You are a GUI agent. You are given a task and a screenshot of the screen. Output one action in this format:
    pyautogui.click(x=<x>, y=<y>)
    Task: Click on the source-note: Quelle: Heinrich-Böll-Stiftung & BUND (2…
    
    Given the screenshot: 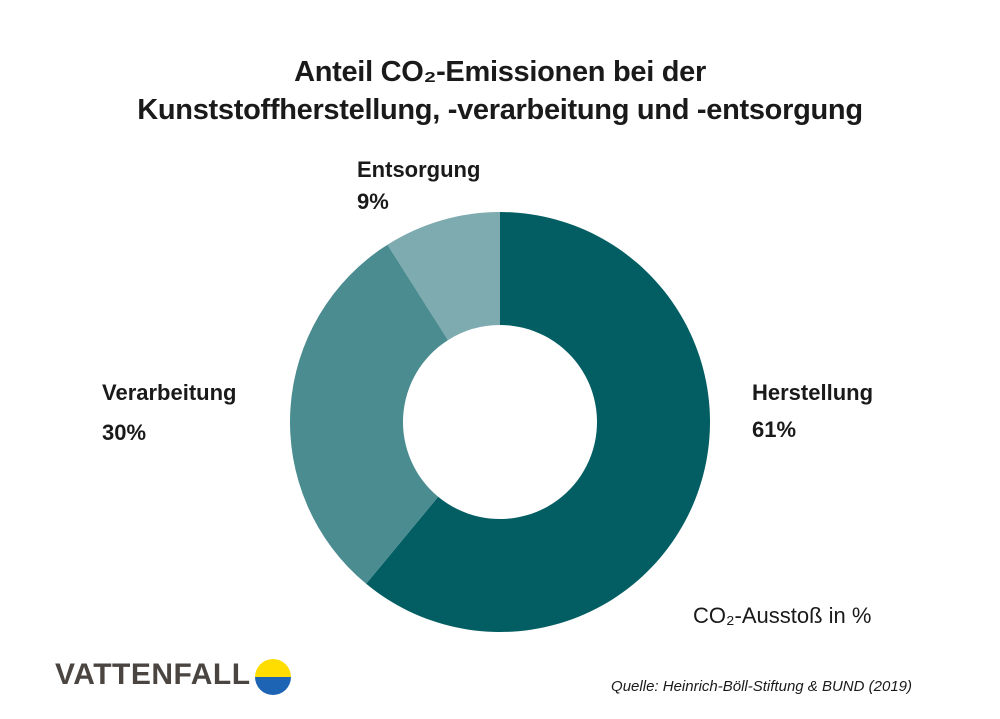 What is the action you would take?
    pyautogui.click(x=761, y=686)
    